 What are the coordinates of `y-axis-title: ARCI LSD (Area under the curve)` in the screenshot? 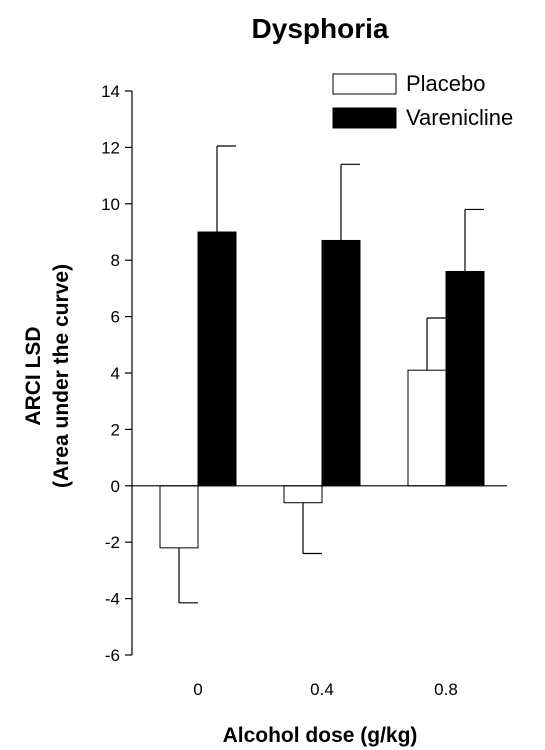 It's located at (47, 376).